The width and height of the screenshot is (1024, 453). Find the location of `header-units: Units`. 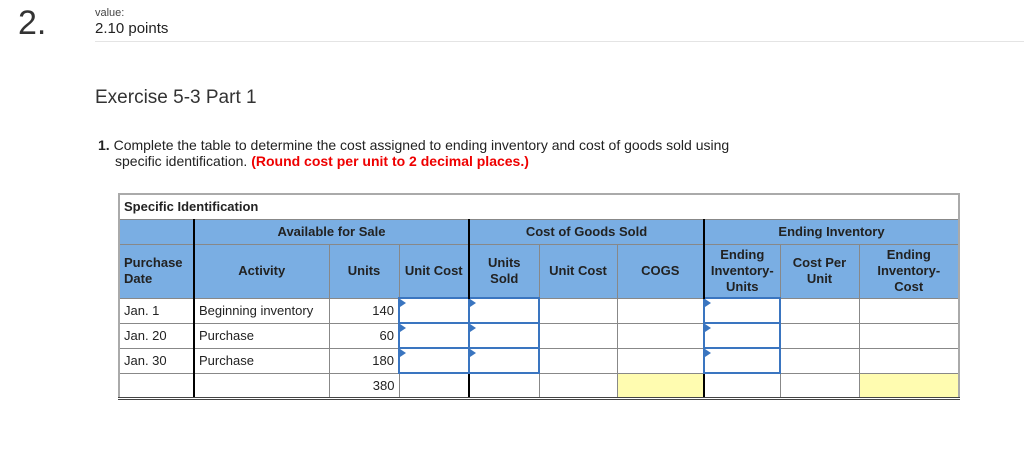

header-units: Units is located at coordinates (364, 271).